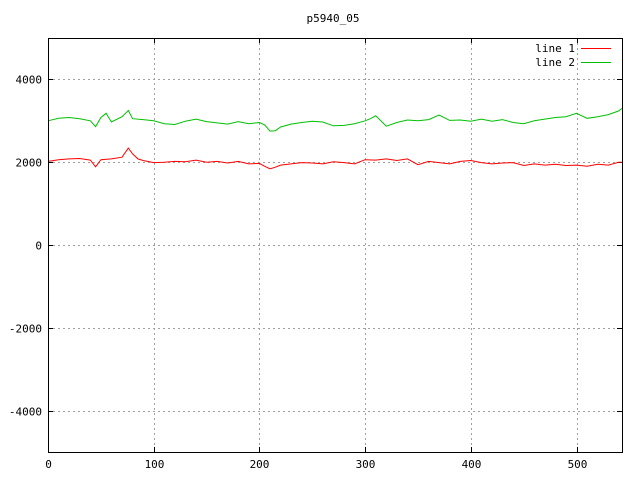  I want to click on chart-title: p5940_05, so click(333, 18).